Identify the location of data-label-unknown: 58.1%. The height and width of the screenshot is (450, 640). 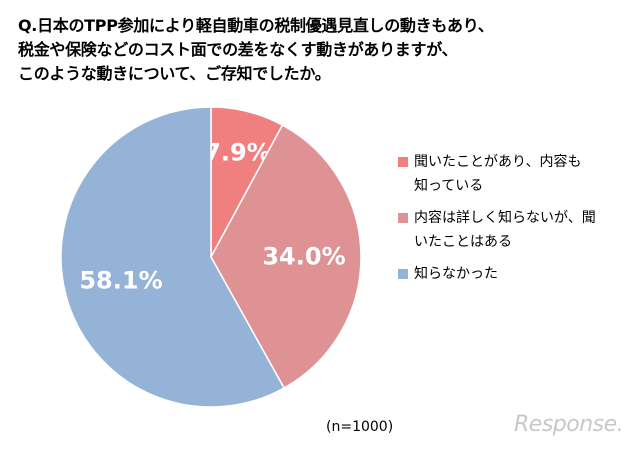
(120, 280).